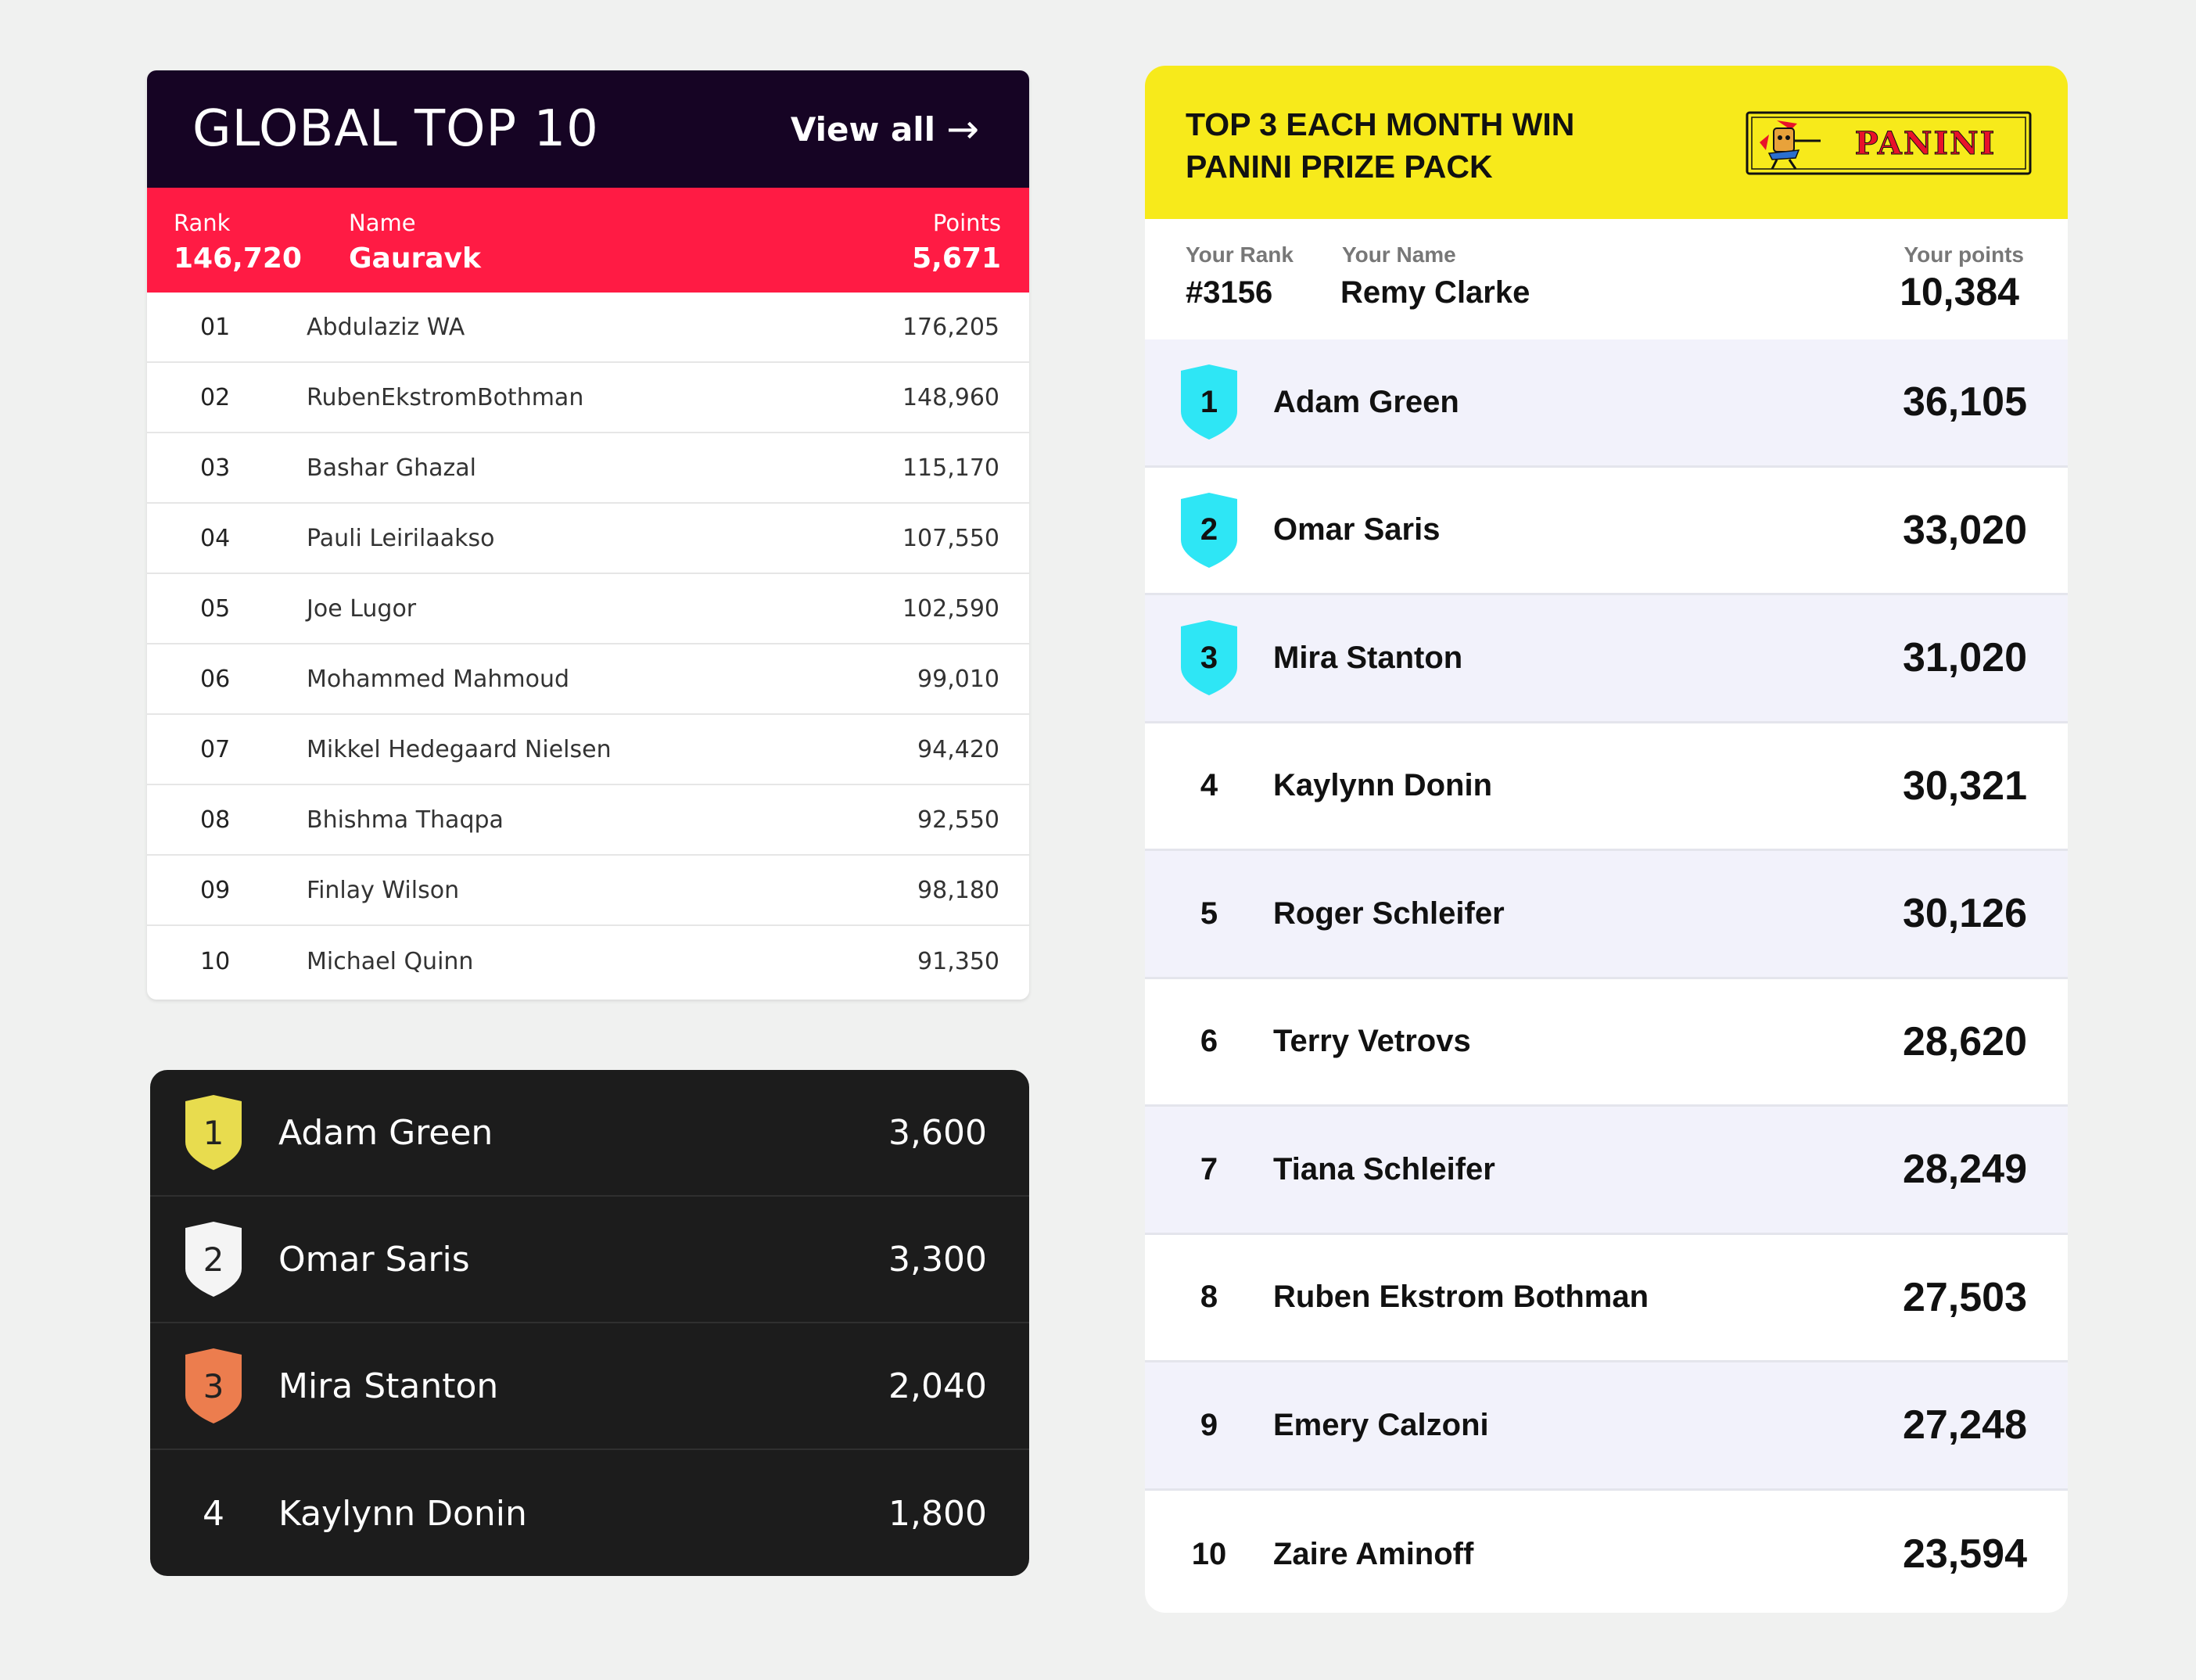  Describe the element at coordinates (215, 820) in the screenshot. I see `row-rank: 08` at that location.